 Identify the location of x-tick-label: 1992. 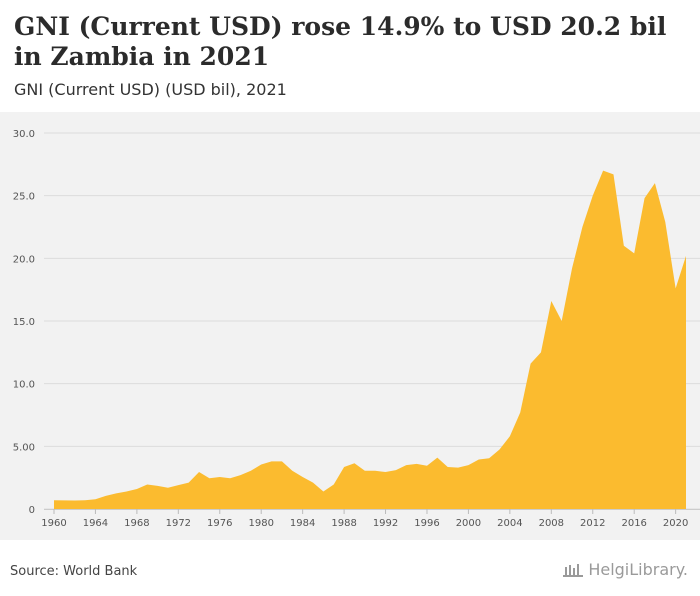
(385, 523).